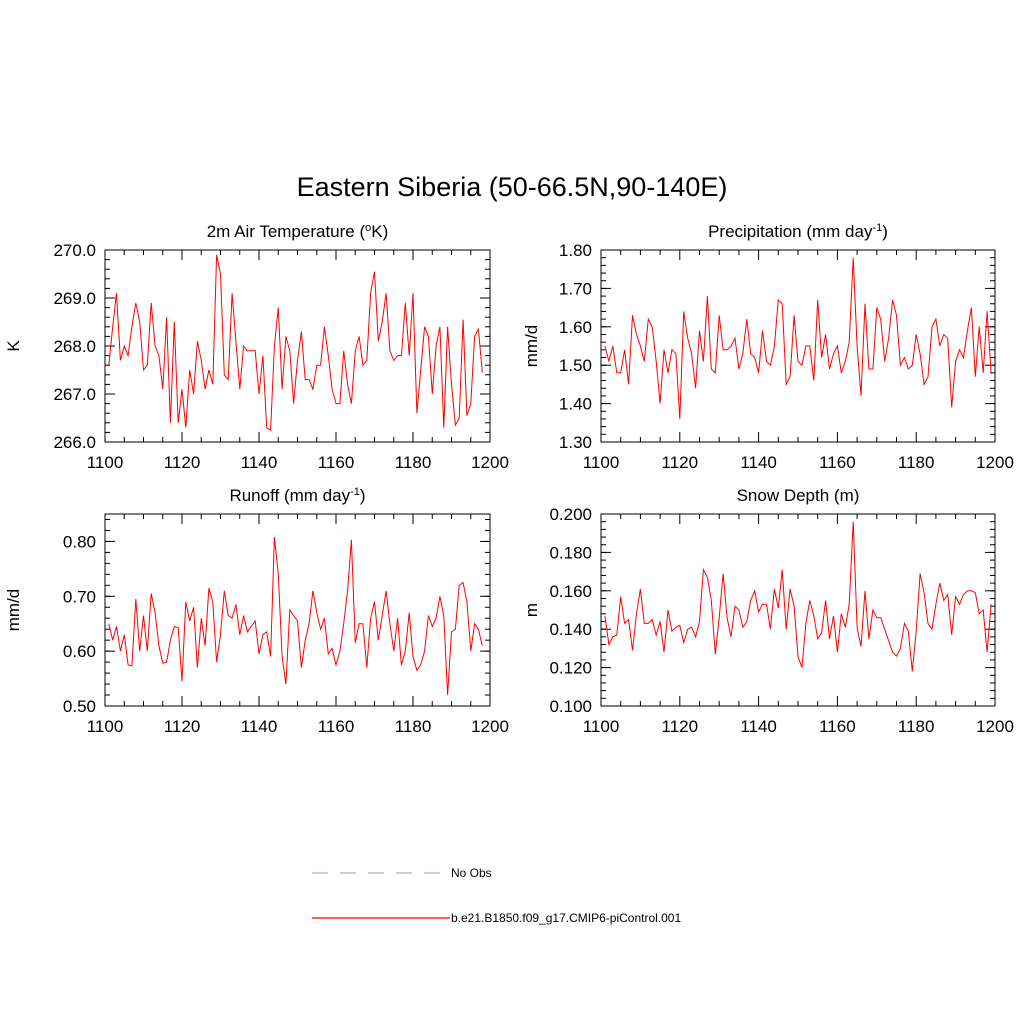 Image resolution: width=1024 pixels, height=1024 pixels. Describe the element at coordinates (298, 231) in the screenshot. I see `panel-title-air-temperature: 2m Air Temperature (oK)` at that location.